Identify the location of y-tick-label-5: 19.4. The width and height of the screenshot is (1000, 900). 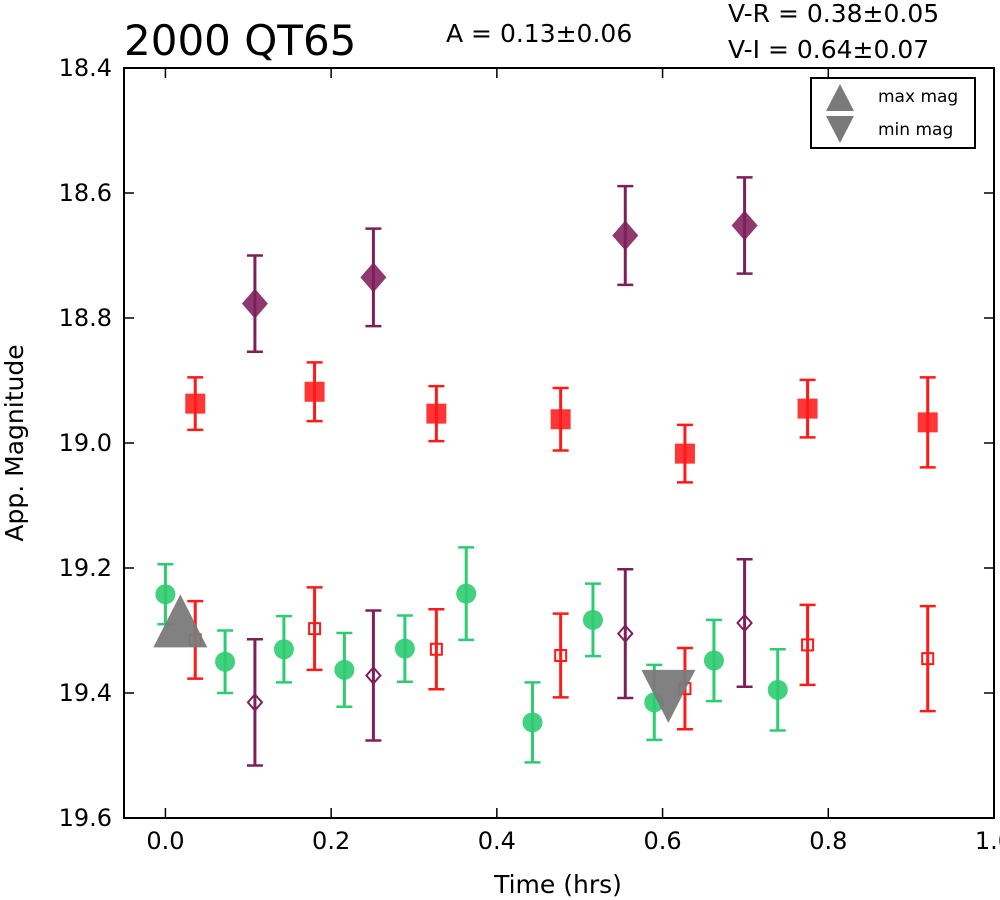
(85, 693).